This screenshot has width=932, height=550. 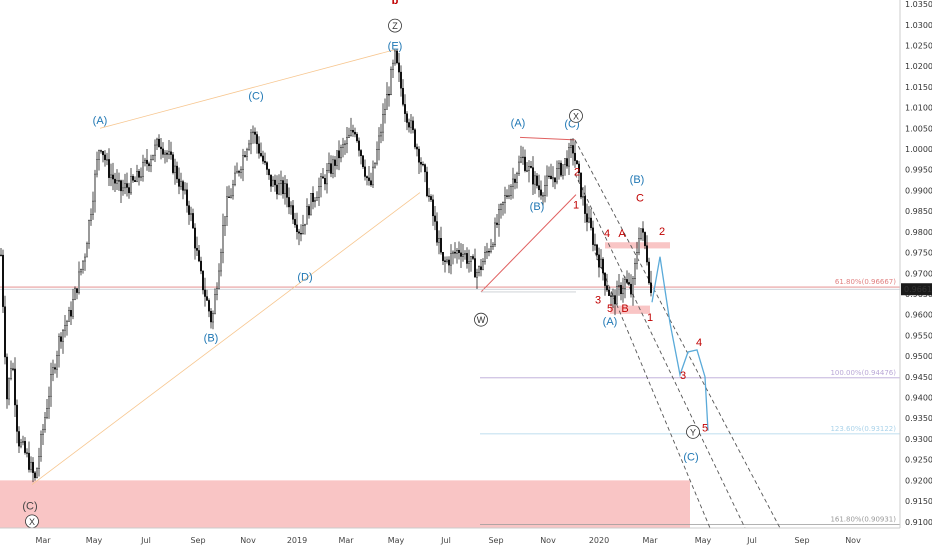 What do you see at coordinates (650, 318) in the screenshot?
I see `wave-label-22: 1` at bounding box center [650, 318].